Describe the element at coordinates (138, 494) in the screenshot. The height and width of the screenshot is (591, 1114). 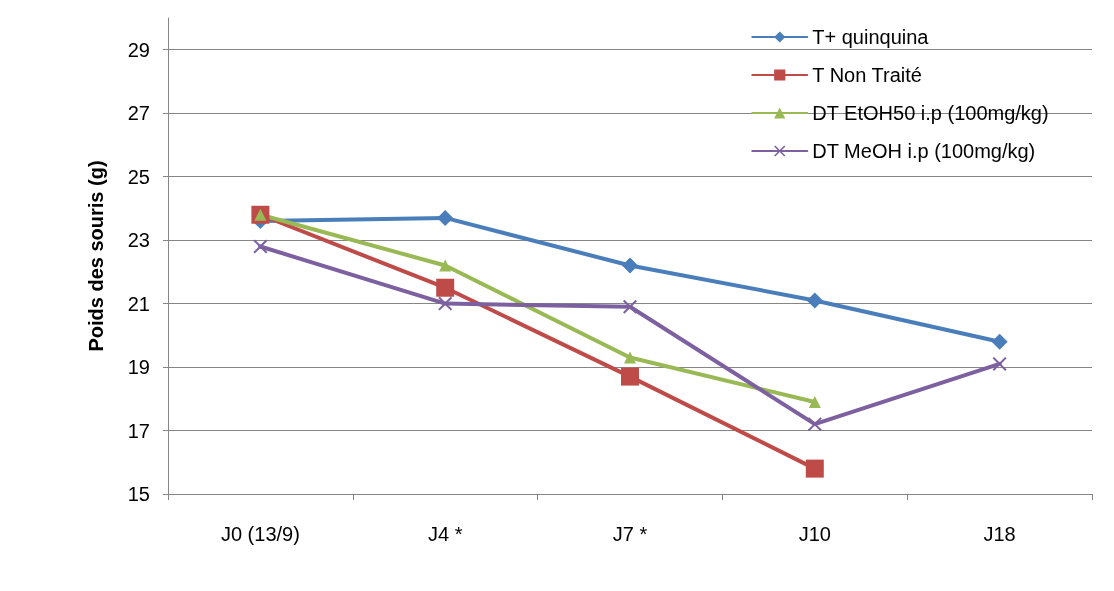
I see `y-tick-label: 15` at that location.